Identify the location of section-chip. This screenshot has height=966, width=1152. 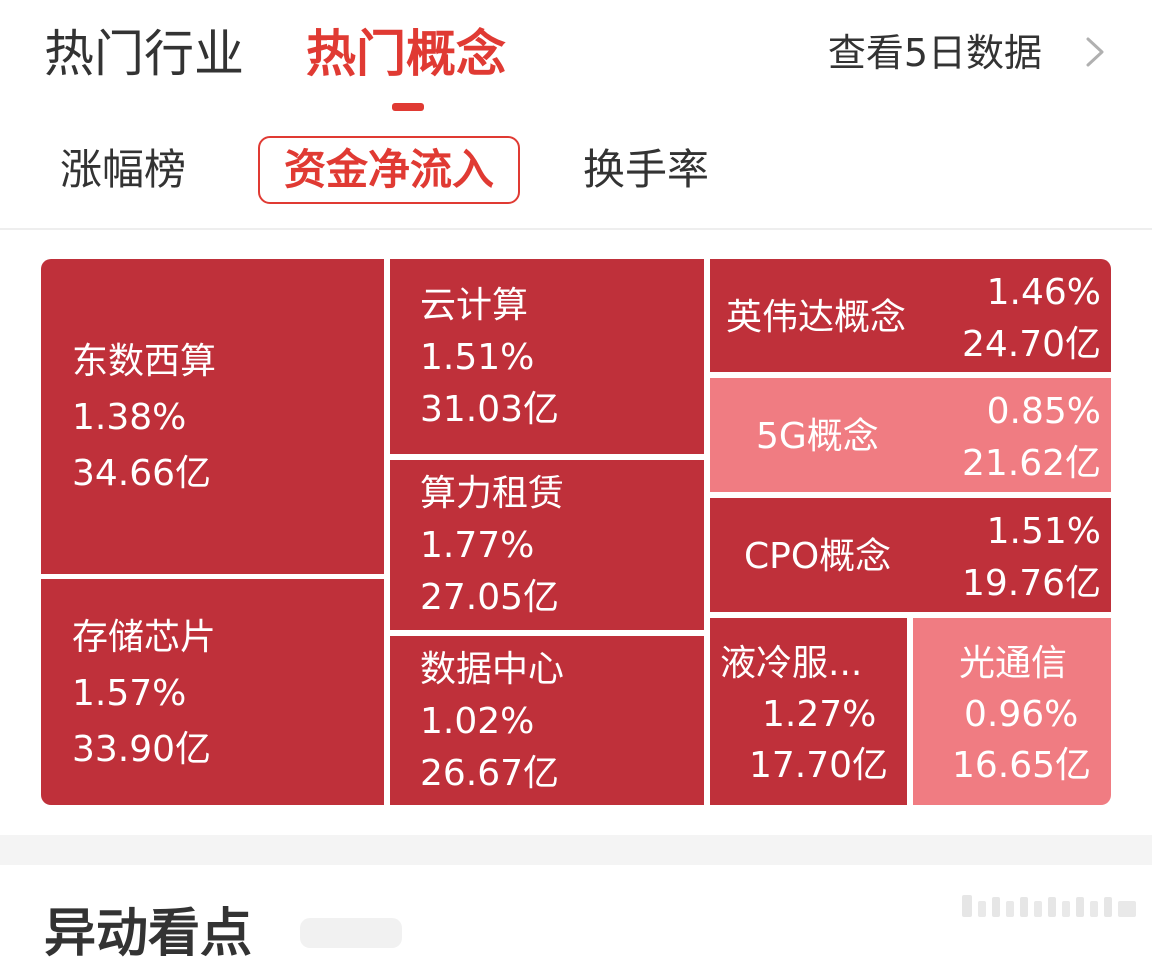
(351, 933).